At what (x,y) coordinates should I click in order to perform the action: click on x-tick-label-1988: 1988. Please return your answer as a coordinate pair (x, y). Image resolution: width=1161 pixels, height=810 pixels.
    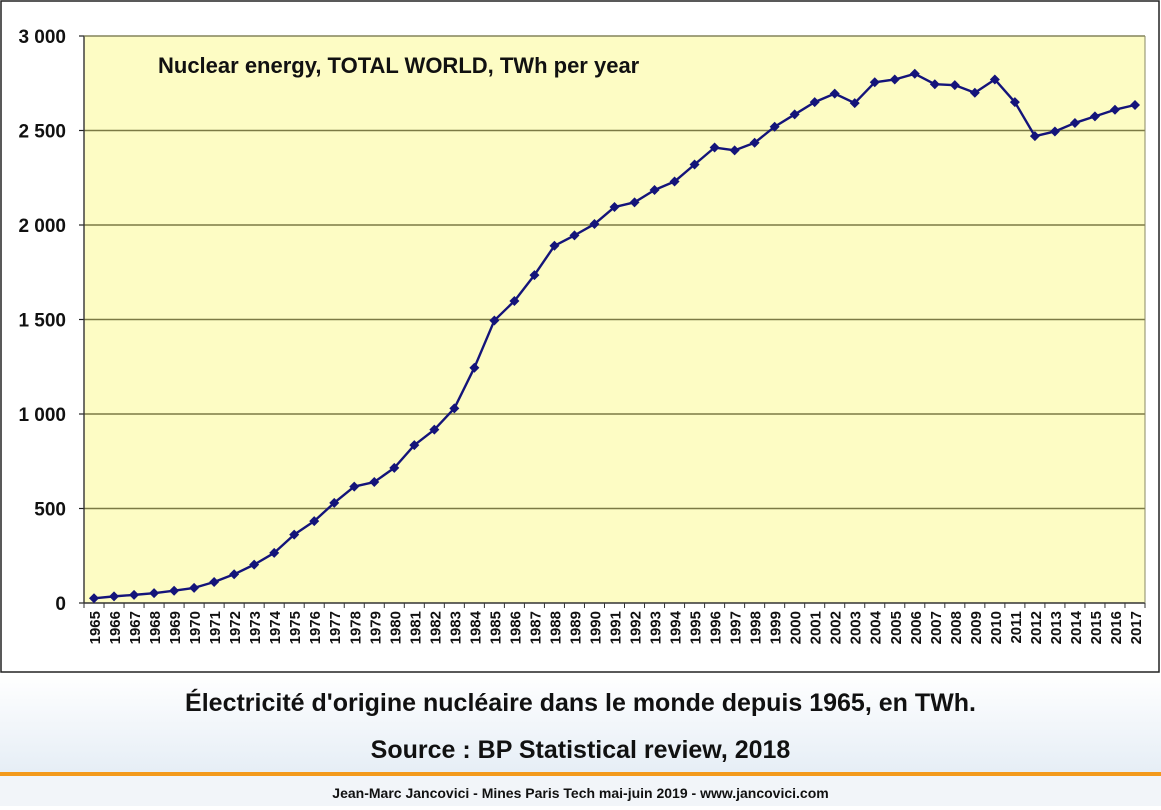
    Looking at the image, I should click on (555, 627).